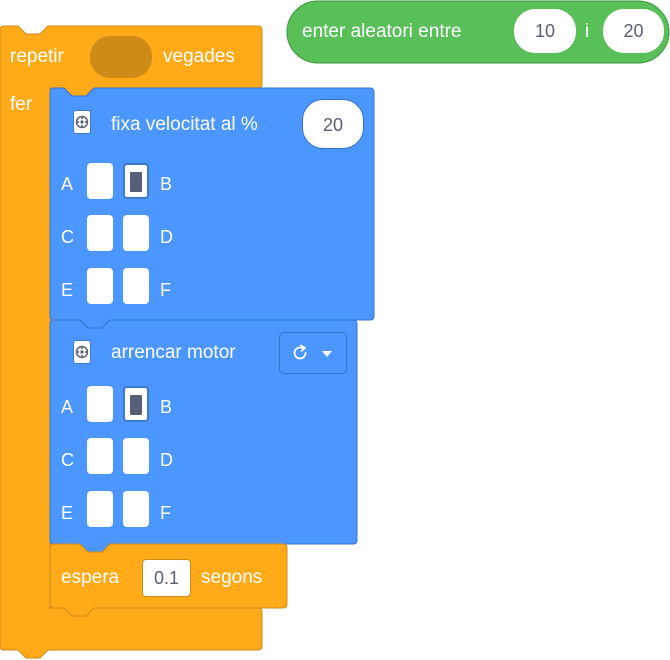 Image resolution: width=670 pixels, height=660 pixels. I want to click on random-from-input: 10, so click(545, 31).